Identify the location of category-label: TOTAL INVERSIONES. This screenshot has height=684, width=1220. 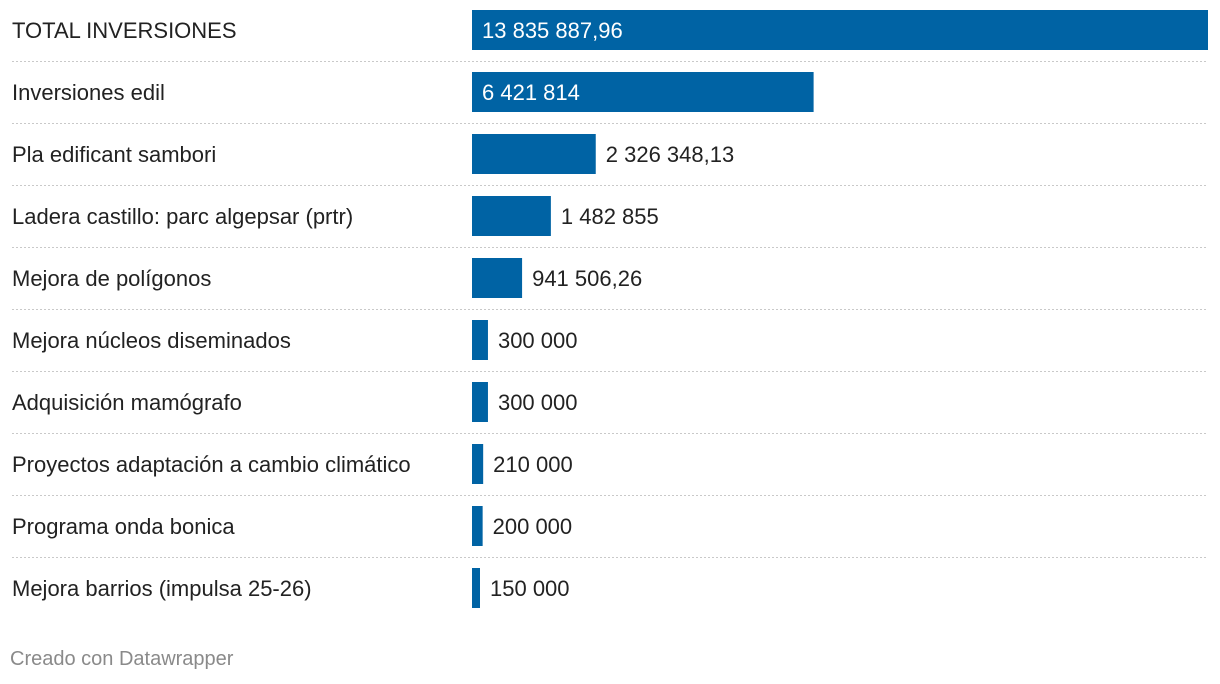
(124, 30).